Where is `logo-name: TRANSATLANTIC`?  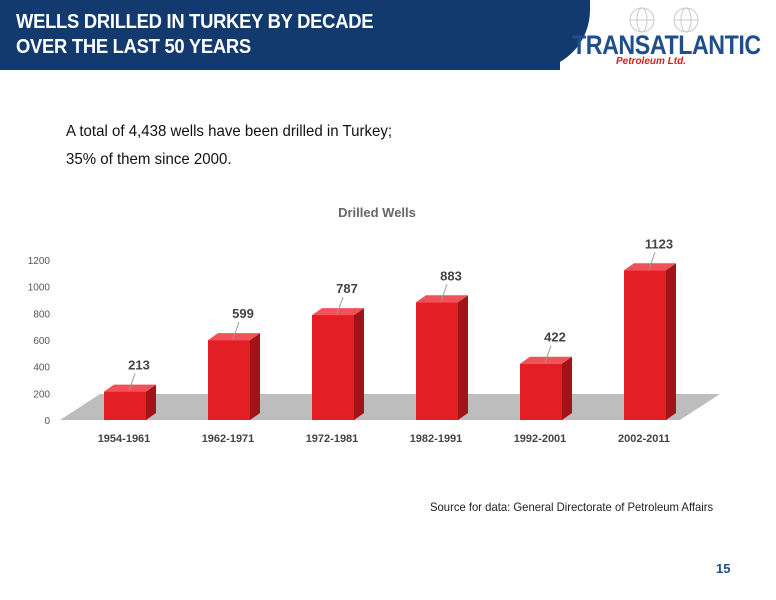
logo-name: TRANSATLANTIC is located at coordinates (666, 45).